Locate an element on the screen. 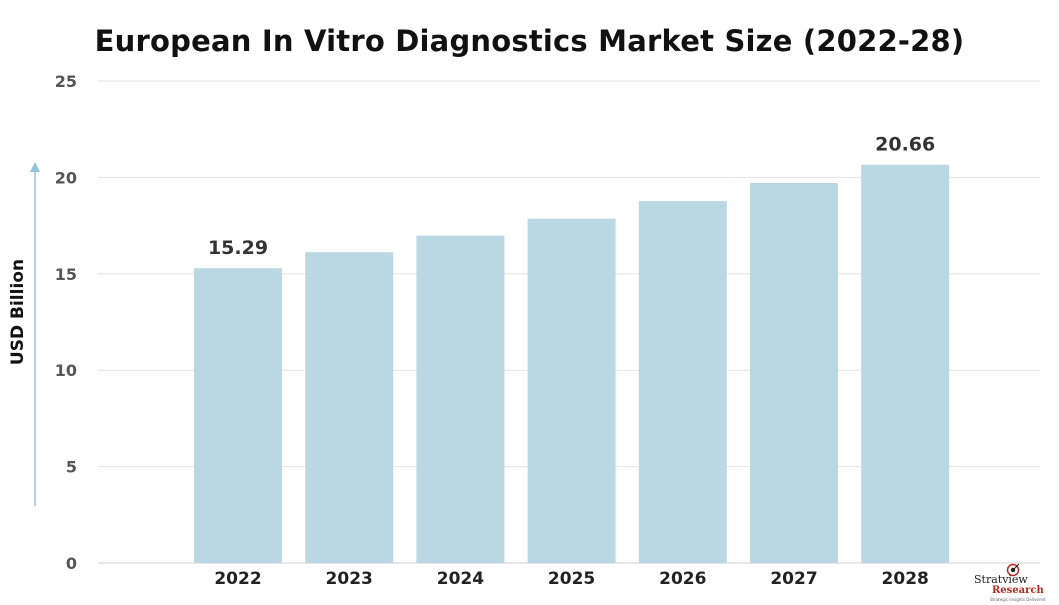 This screenshot has height=605, width=1059. y-tick-label: 25 is located at coordinates (66, 81).